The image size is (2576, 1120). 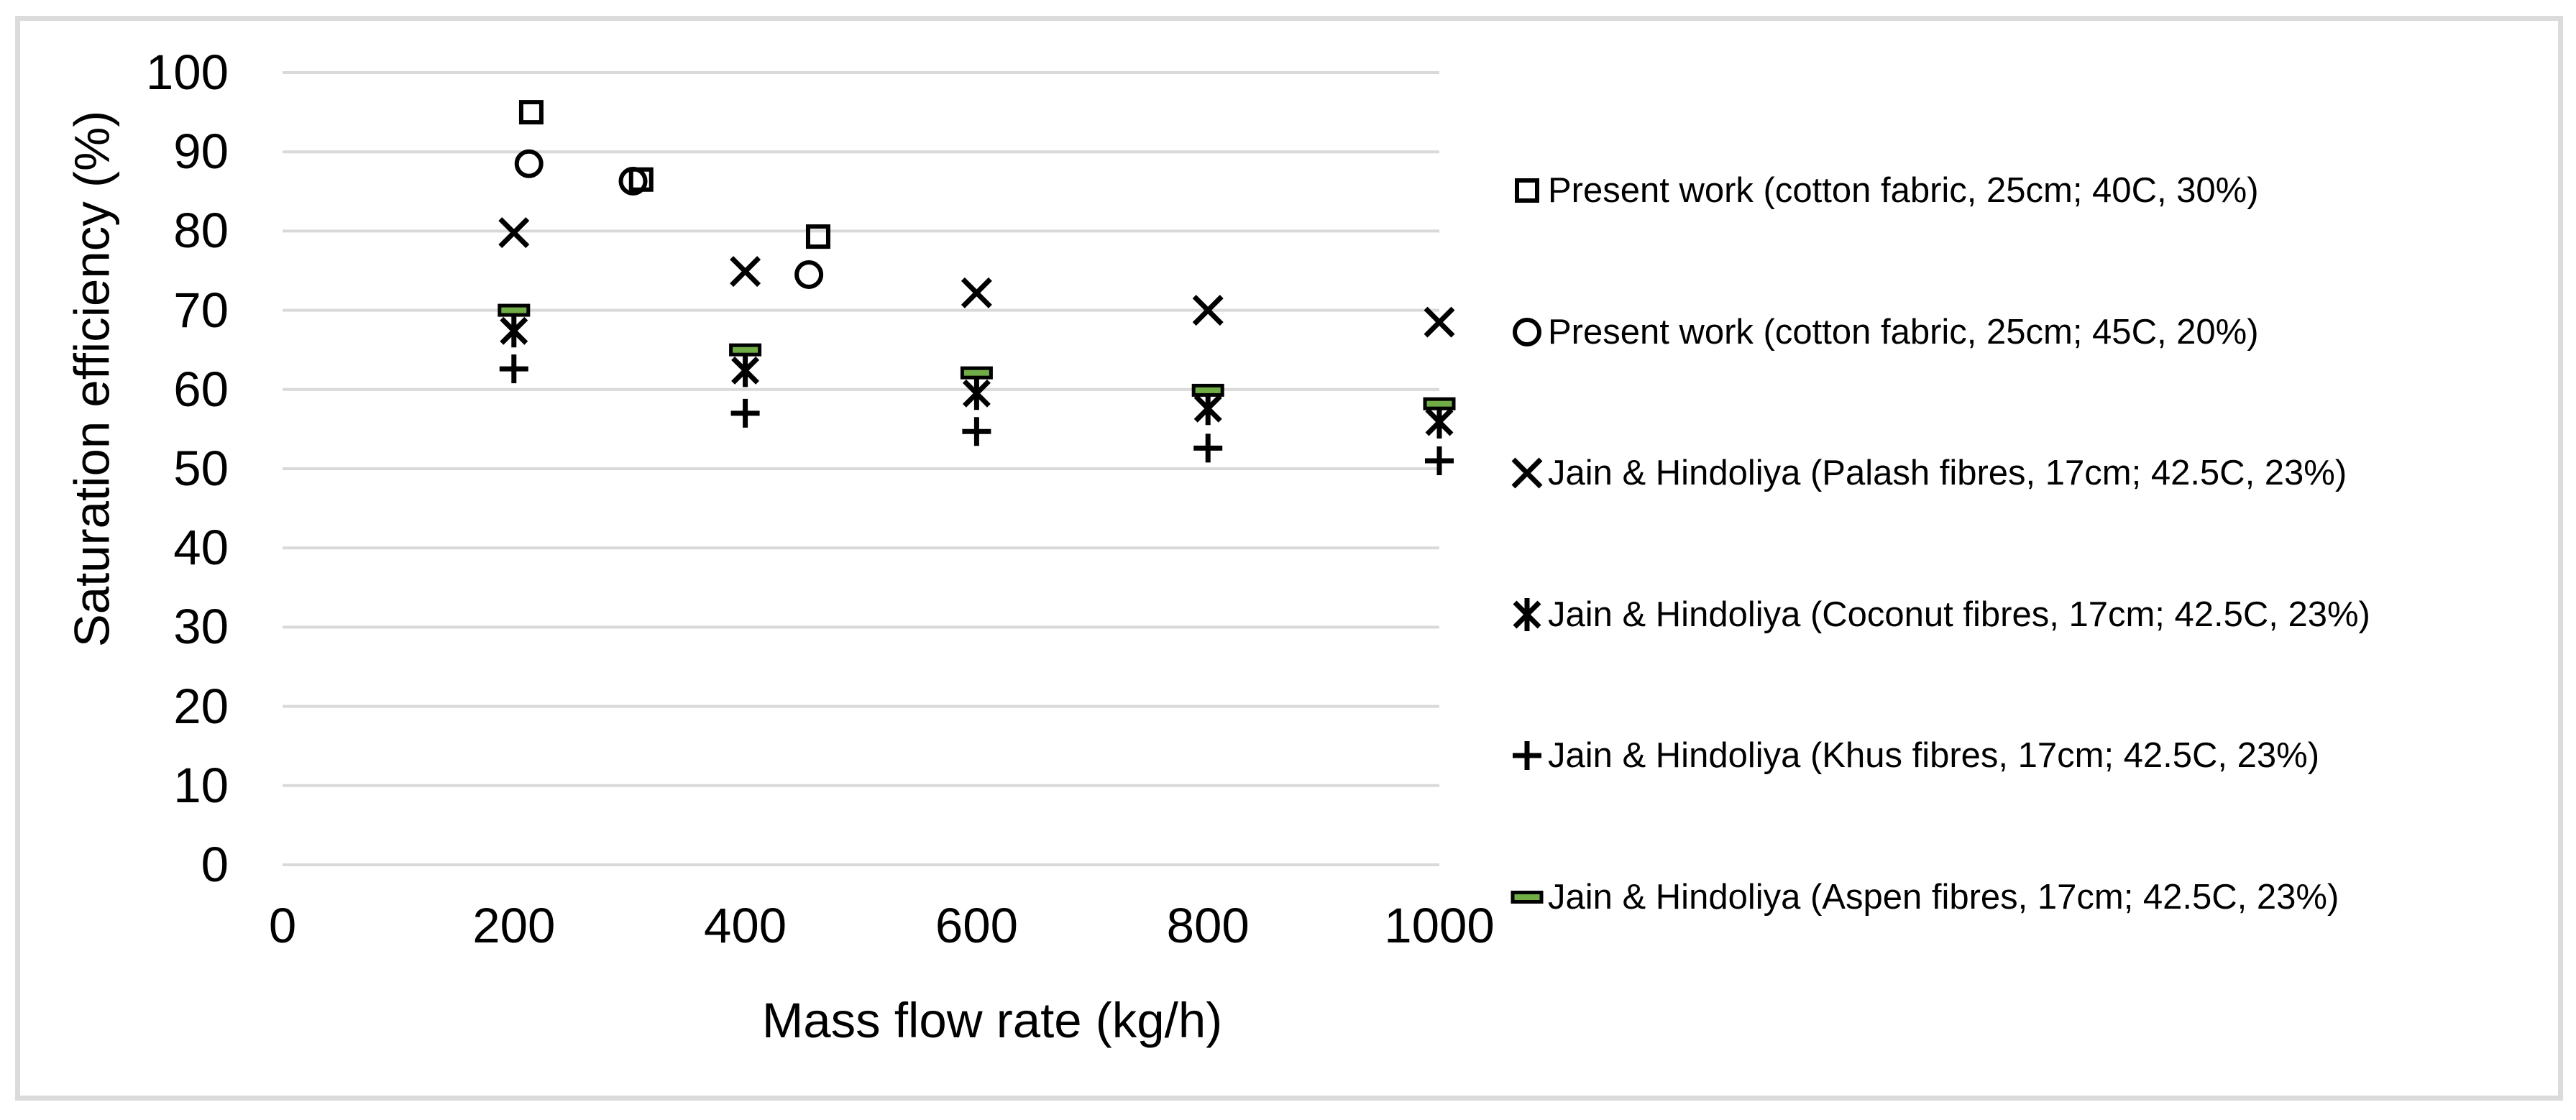 What do you see at coordinates (201, 548) in the screenshot?
I see `y-tick-label-40: 40` at bounding box center [201, 548].